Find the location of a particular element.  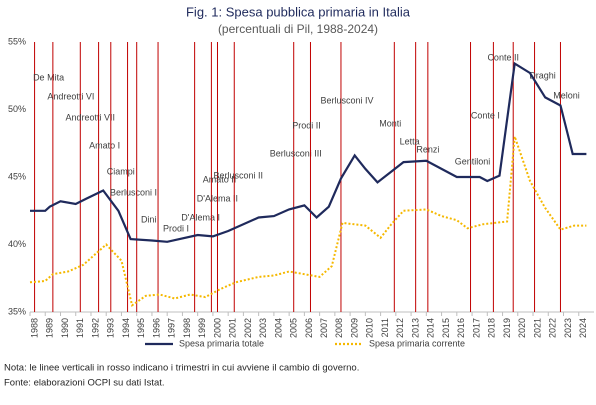

government-label: Dini is located at coordinates (149, 219).